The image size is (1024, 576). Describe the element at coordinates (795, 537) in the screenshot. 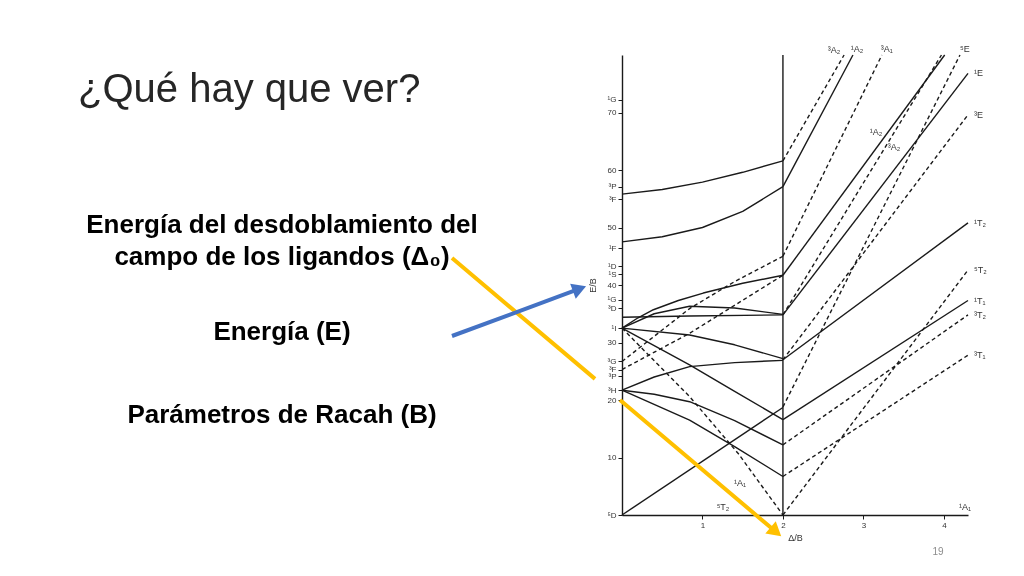

I see `x-axis-title: Δ/B` at that location.